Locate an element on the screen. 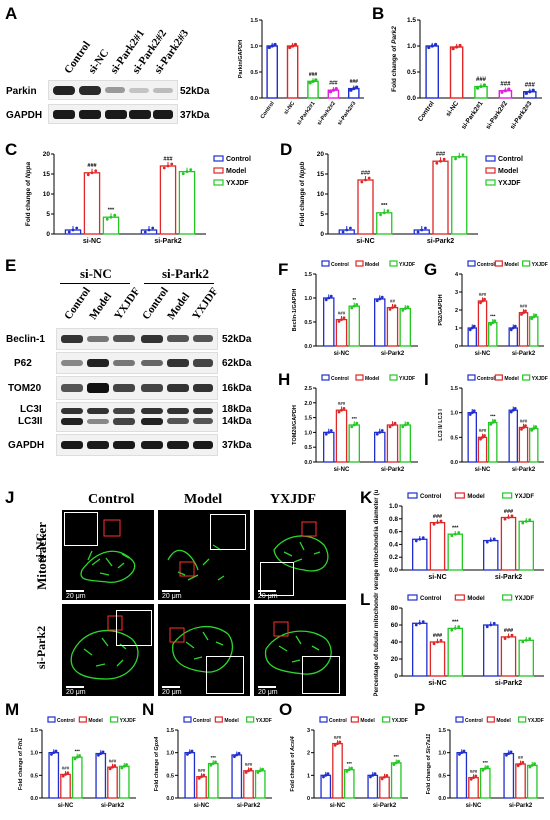 This screenshot has width=550, height=820. blot-row-label: P62 is located at coordinates (23, 363).